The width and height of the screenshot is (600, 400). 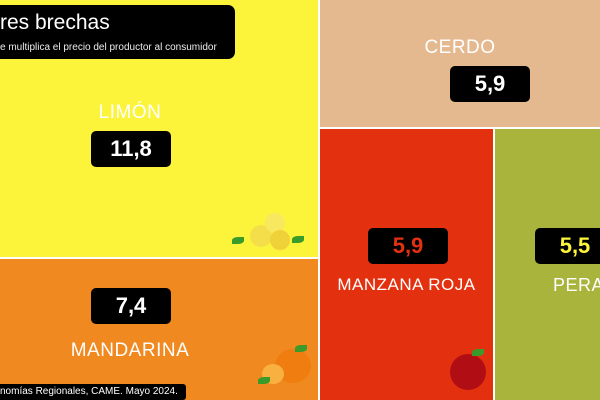 What do you see at coordinates (406, 284) in the screenshot?
I see `label-manzana-roja: MANZANA ROJA` at bounding box center [406, 284].